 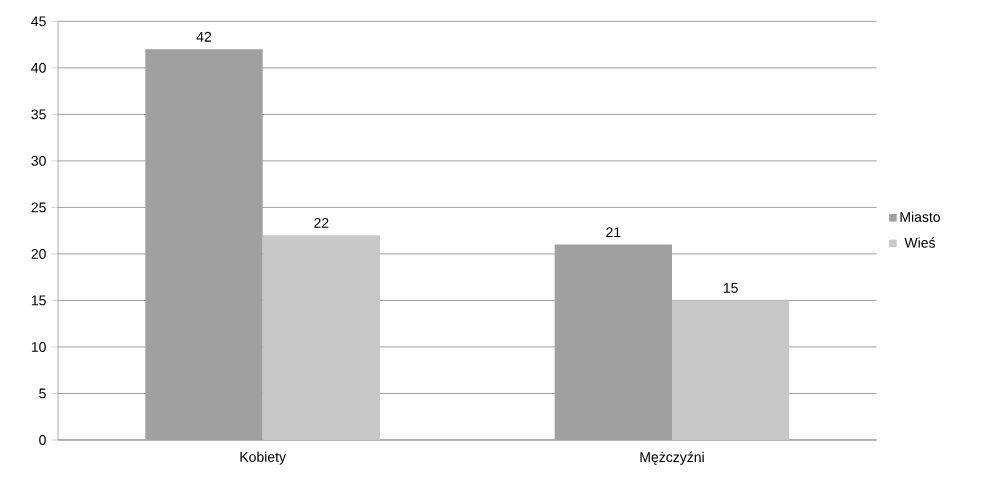 What do you see at coordinates (42, 393) in the screenshot?
I see `y-tick-label: 5` at bounding box center [42, 393].